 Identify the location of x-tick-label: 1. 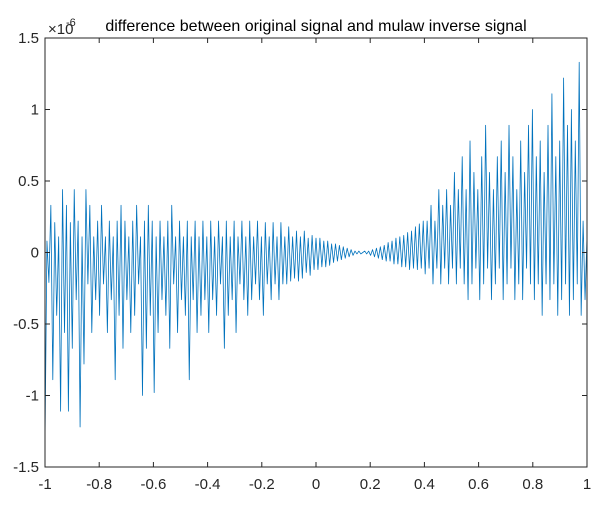
(587, 484).